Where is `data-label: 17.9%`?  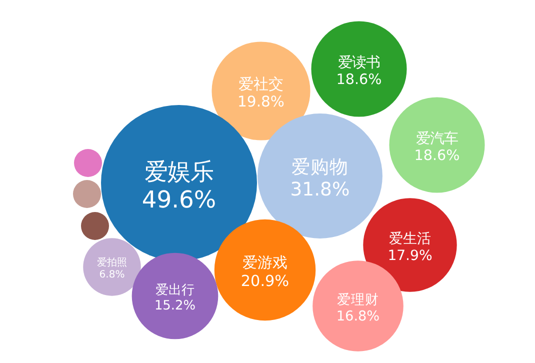 data-label: 17.9% is located at coordinates (410, 256).